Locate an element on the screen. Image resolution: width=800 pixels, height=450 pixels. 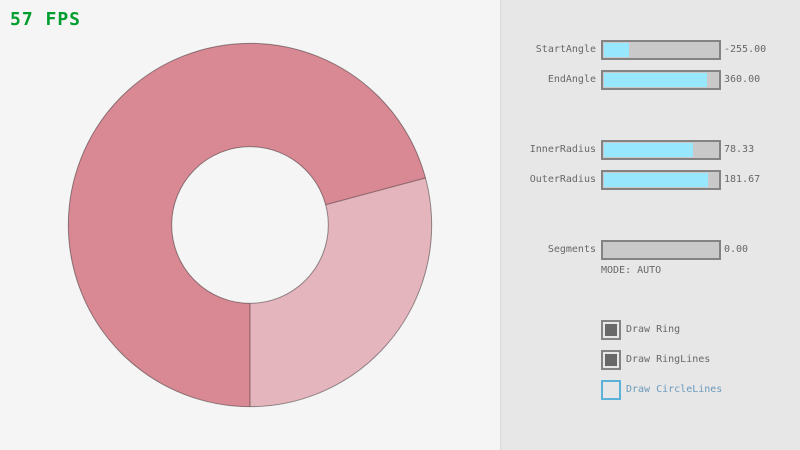
ring-inner-line is located at coordinates (250, 225).